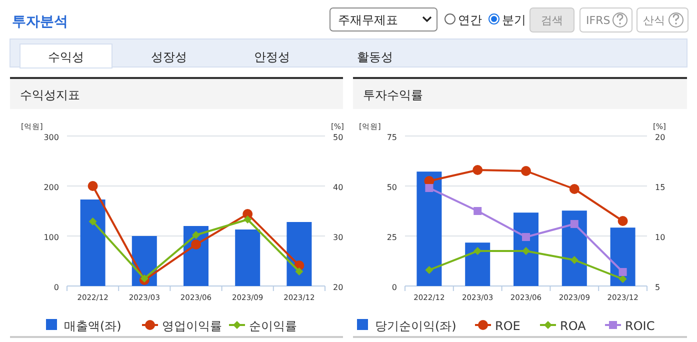  I want to click on text: 검색, so click(552, 20).